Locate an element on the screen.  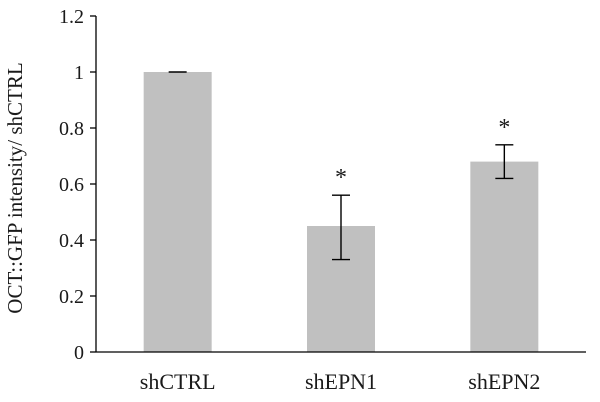
y-tick-label: 0.2 is located at coordinates (71, 297).